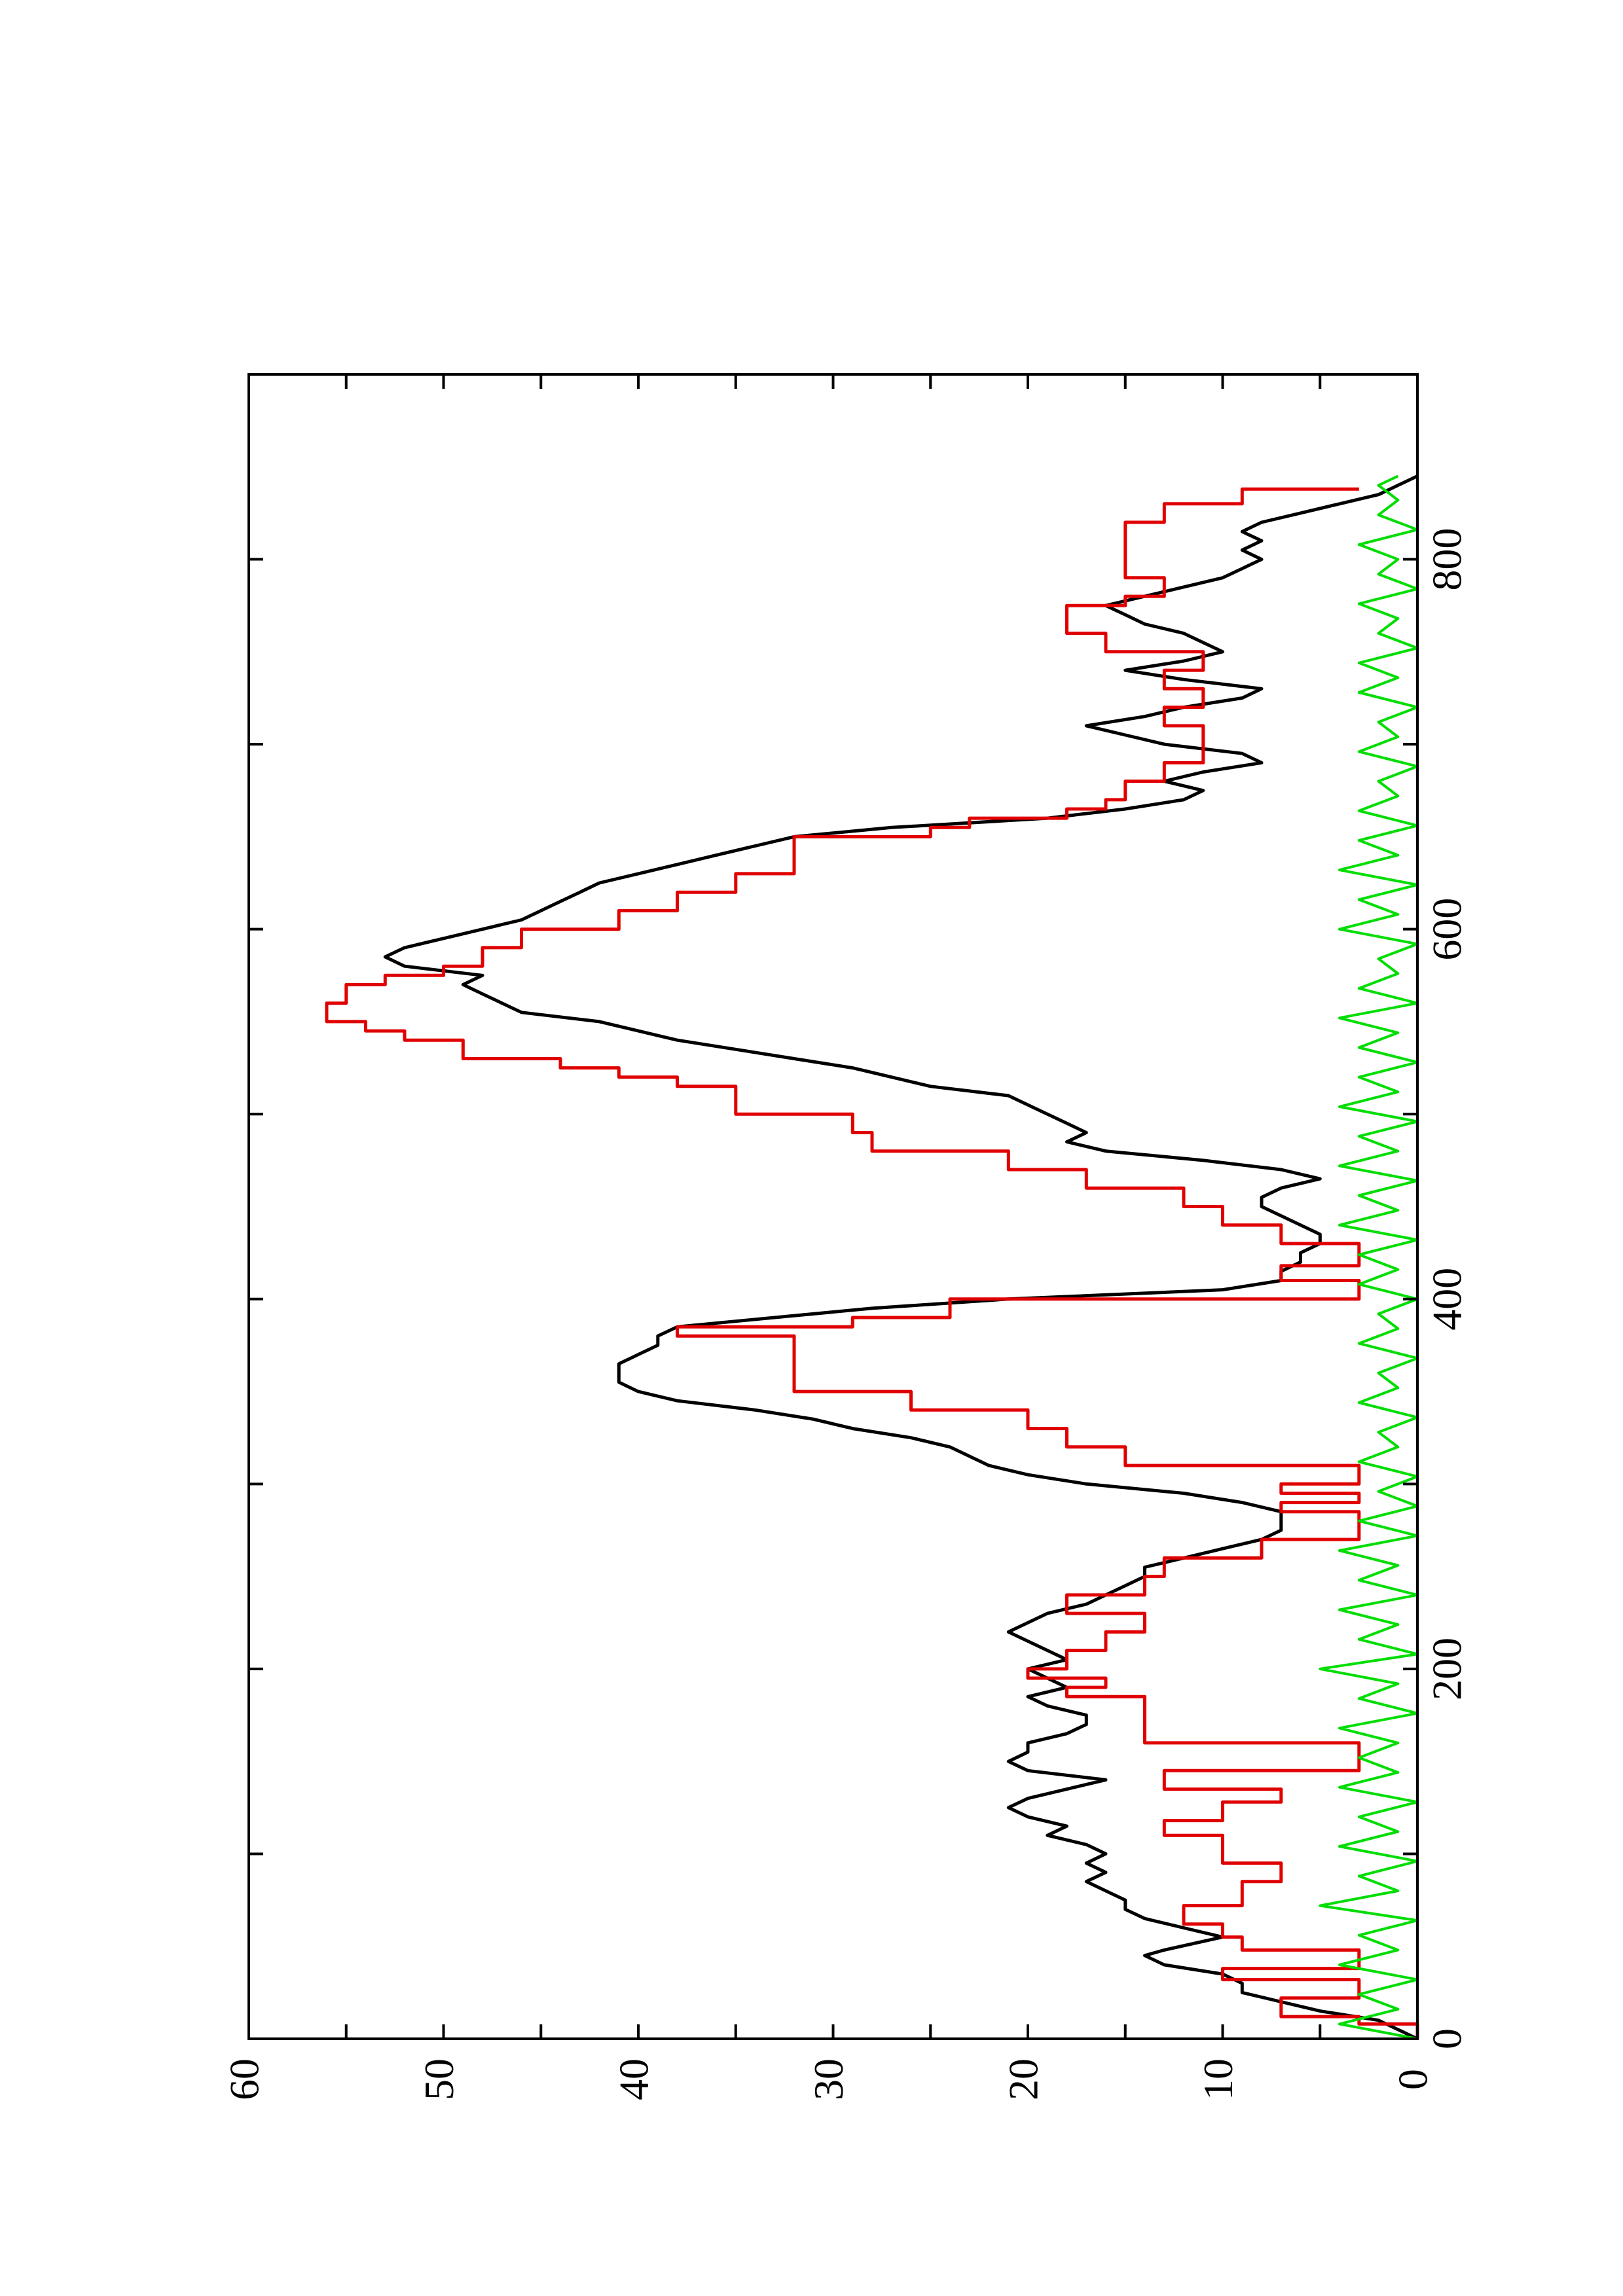  What do you see at coordinates (1218, 2079) in the screenshot?
I see `y-tick-label: 10` at bounding box center [1218, 2079].